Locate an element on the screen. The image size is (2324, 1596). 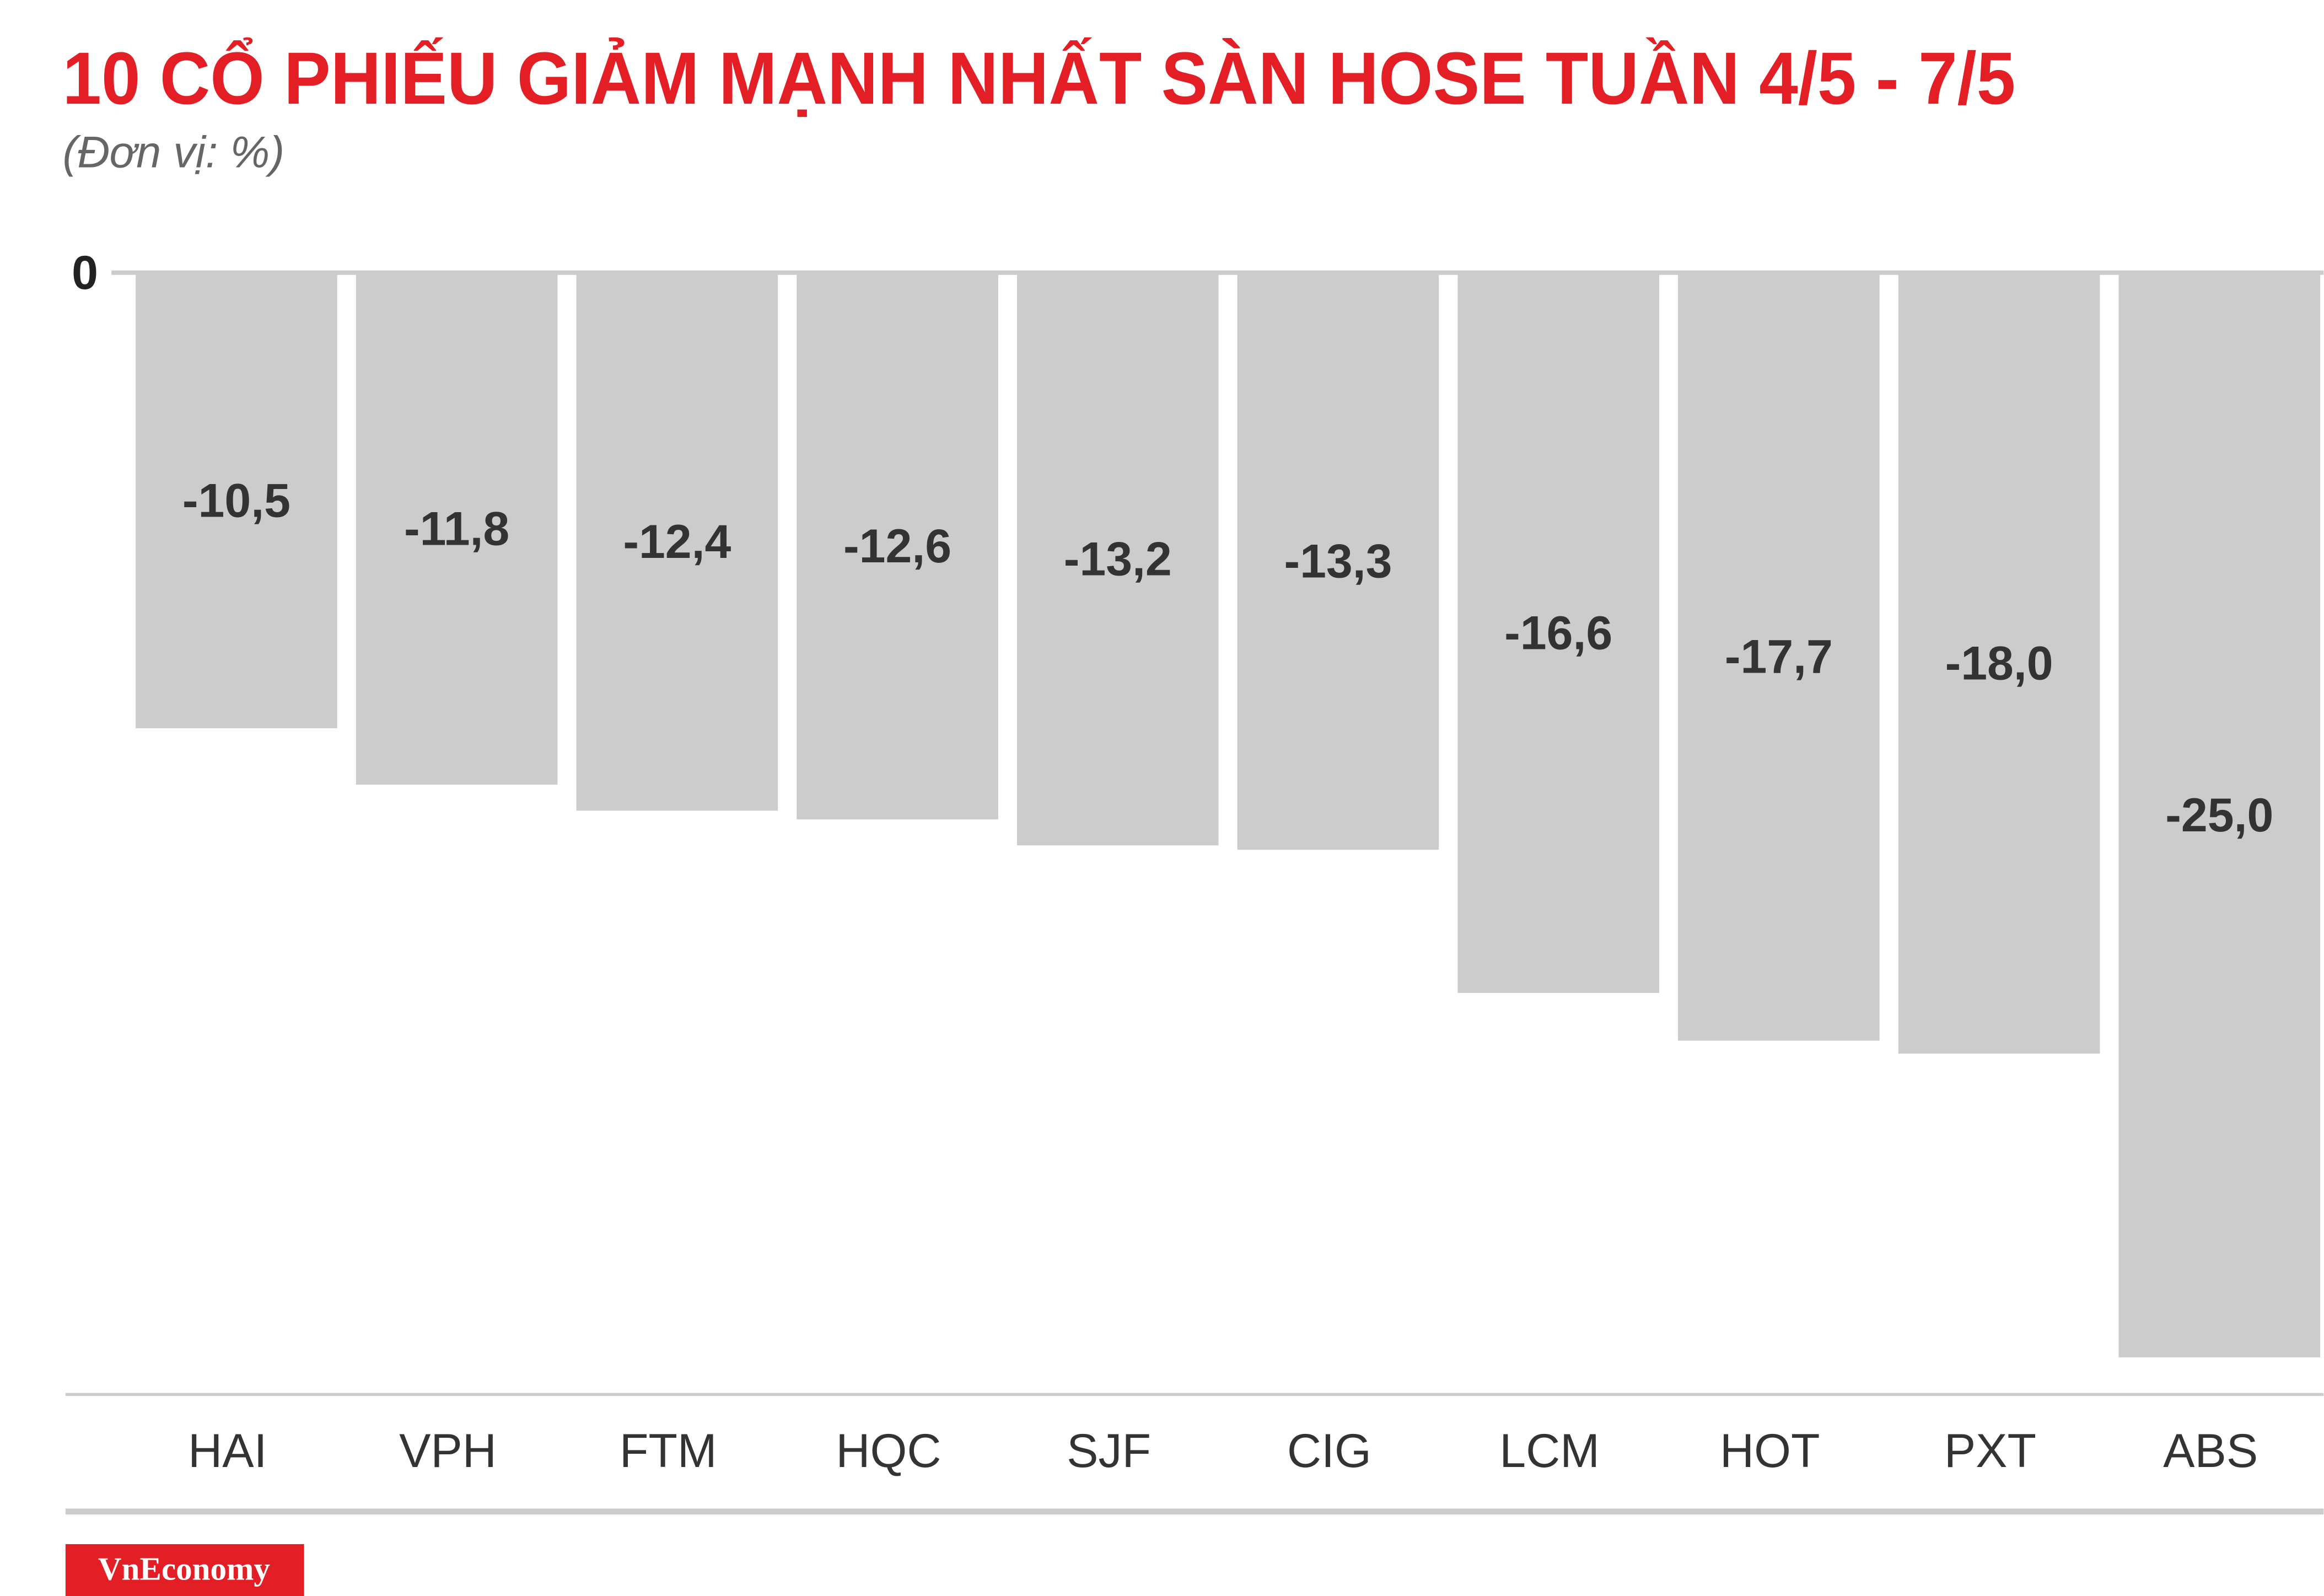
value-label: -25,0 is located at coordinates (2219, 815).